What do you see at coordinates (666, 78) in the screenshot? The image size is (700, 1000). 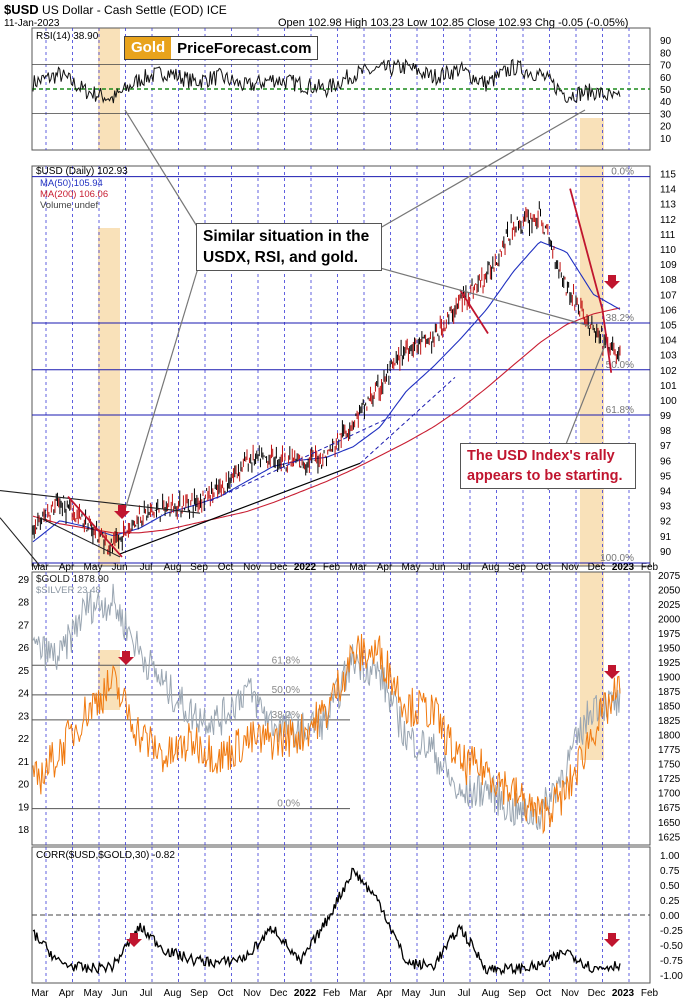 I see `rsi-tick-label: 60` at bounding box center [666, 78].